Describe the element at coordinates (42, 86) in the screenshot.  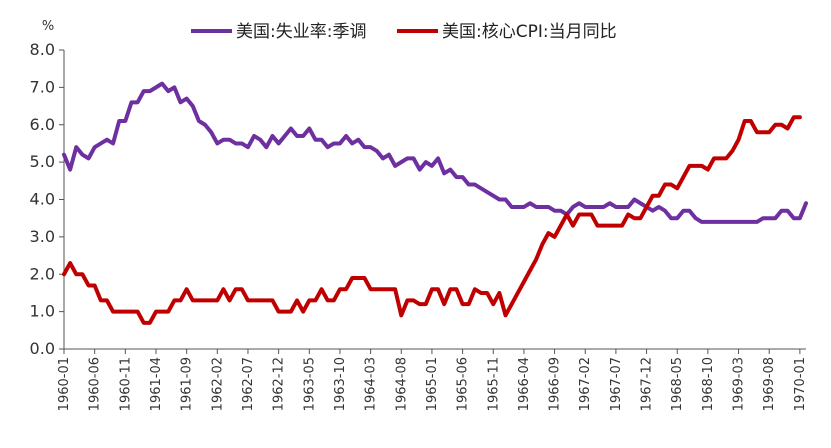
I see `y-tick-label: 7.0` at that location.